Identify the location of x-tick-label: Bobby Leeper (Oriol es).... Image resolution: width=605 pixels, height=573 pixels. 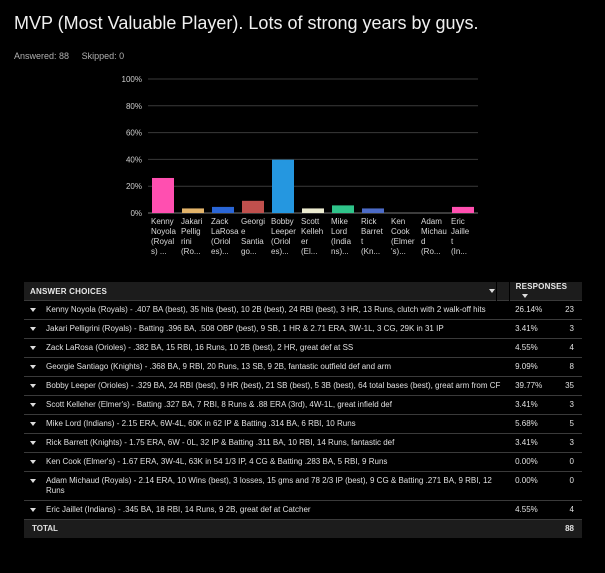
(283, 236).